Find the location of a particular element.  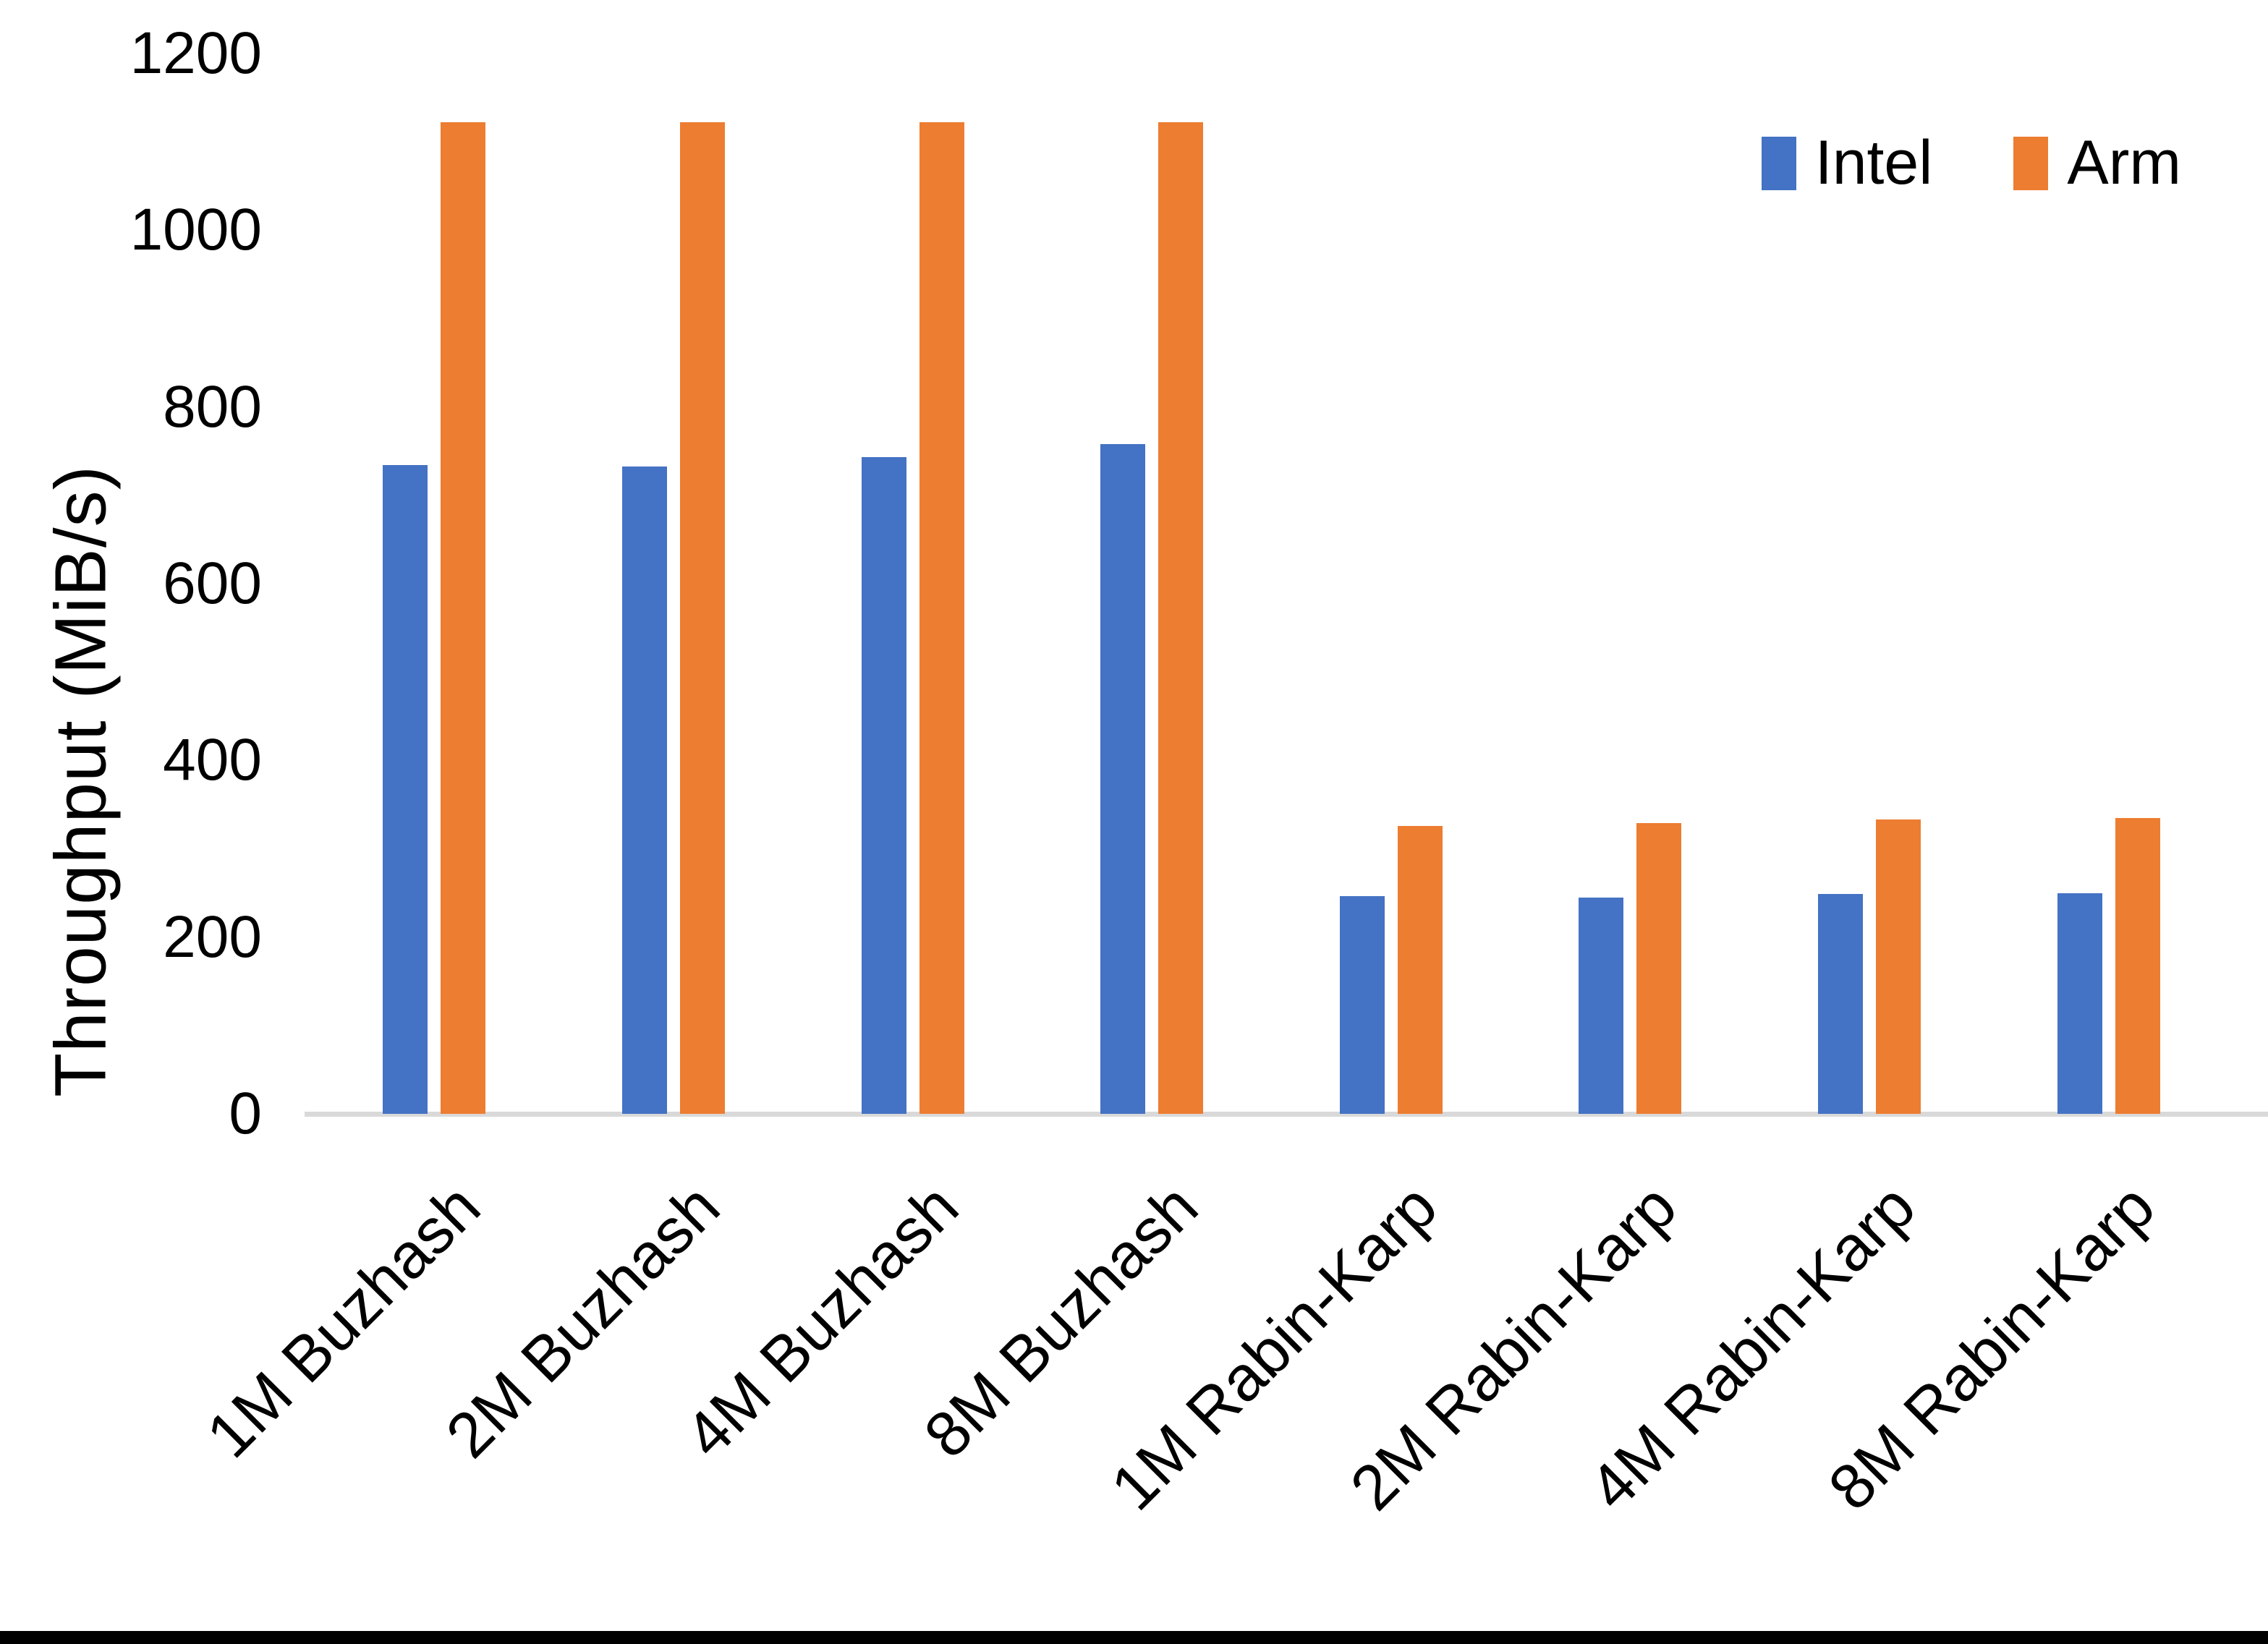

y-tick-label-600: 600 is located at coordinates (212, 583).